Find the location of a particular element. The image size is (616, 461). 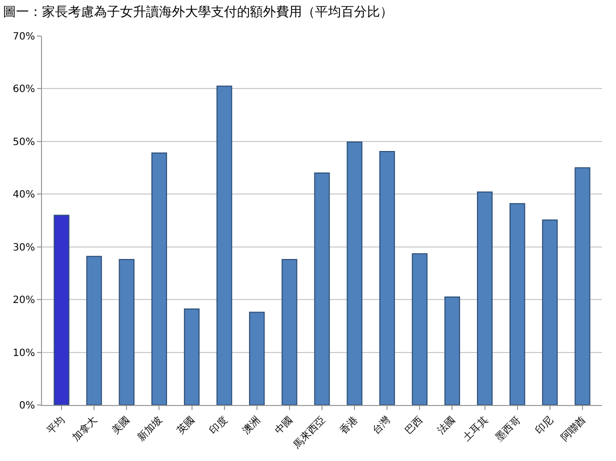

y-tick-label: 40% is located at coordinates (23, 195).